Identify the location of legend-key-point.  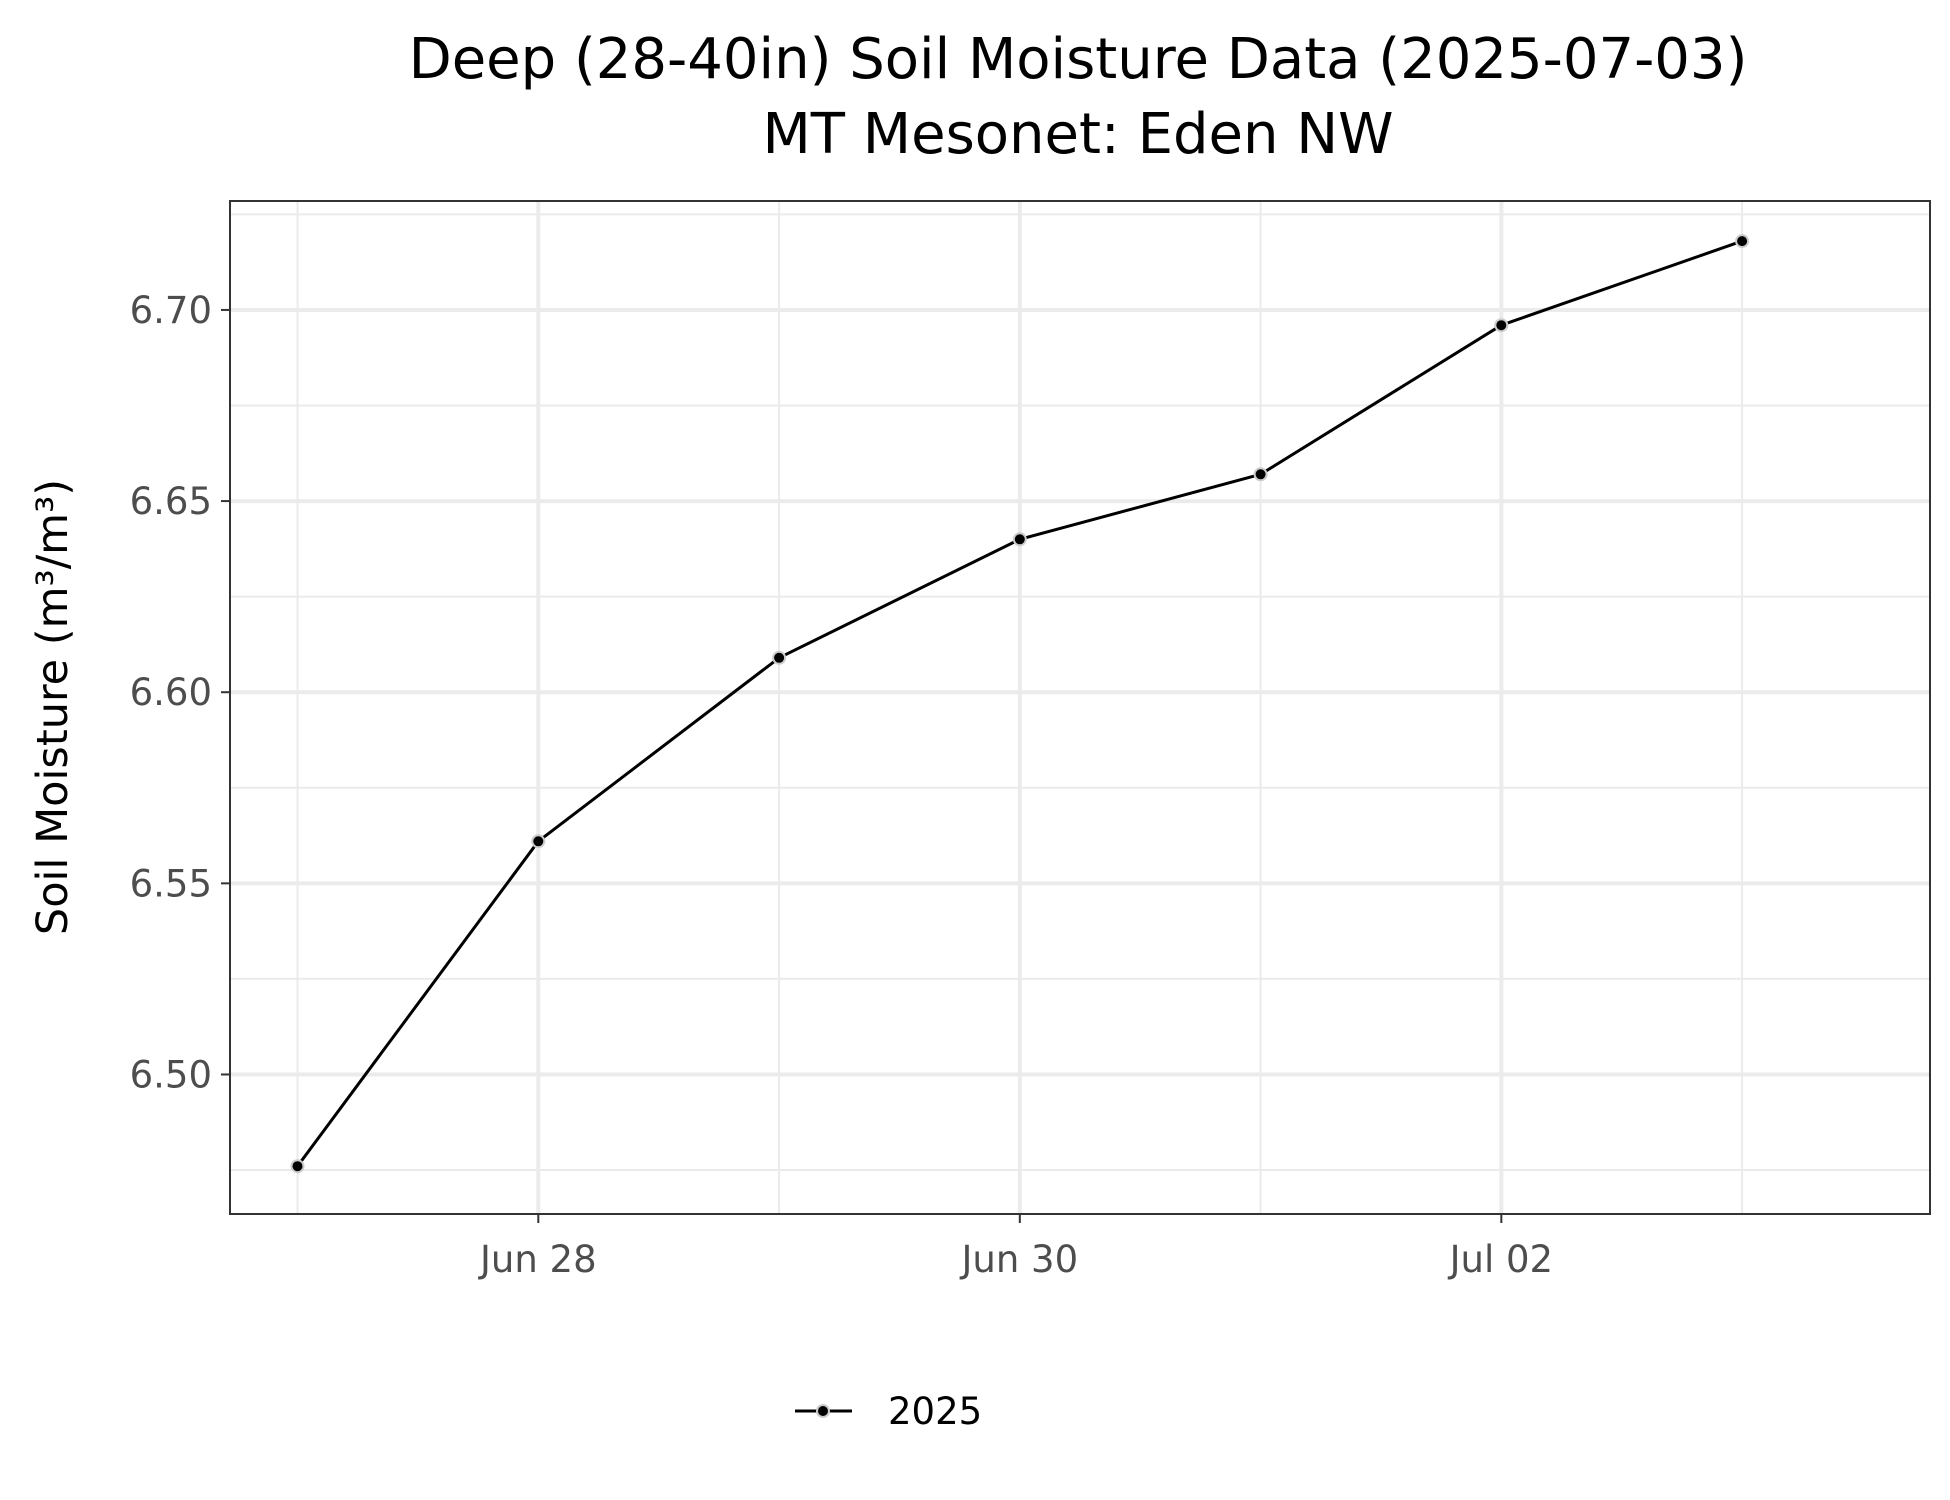
(823, 1411).